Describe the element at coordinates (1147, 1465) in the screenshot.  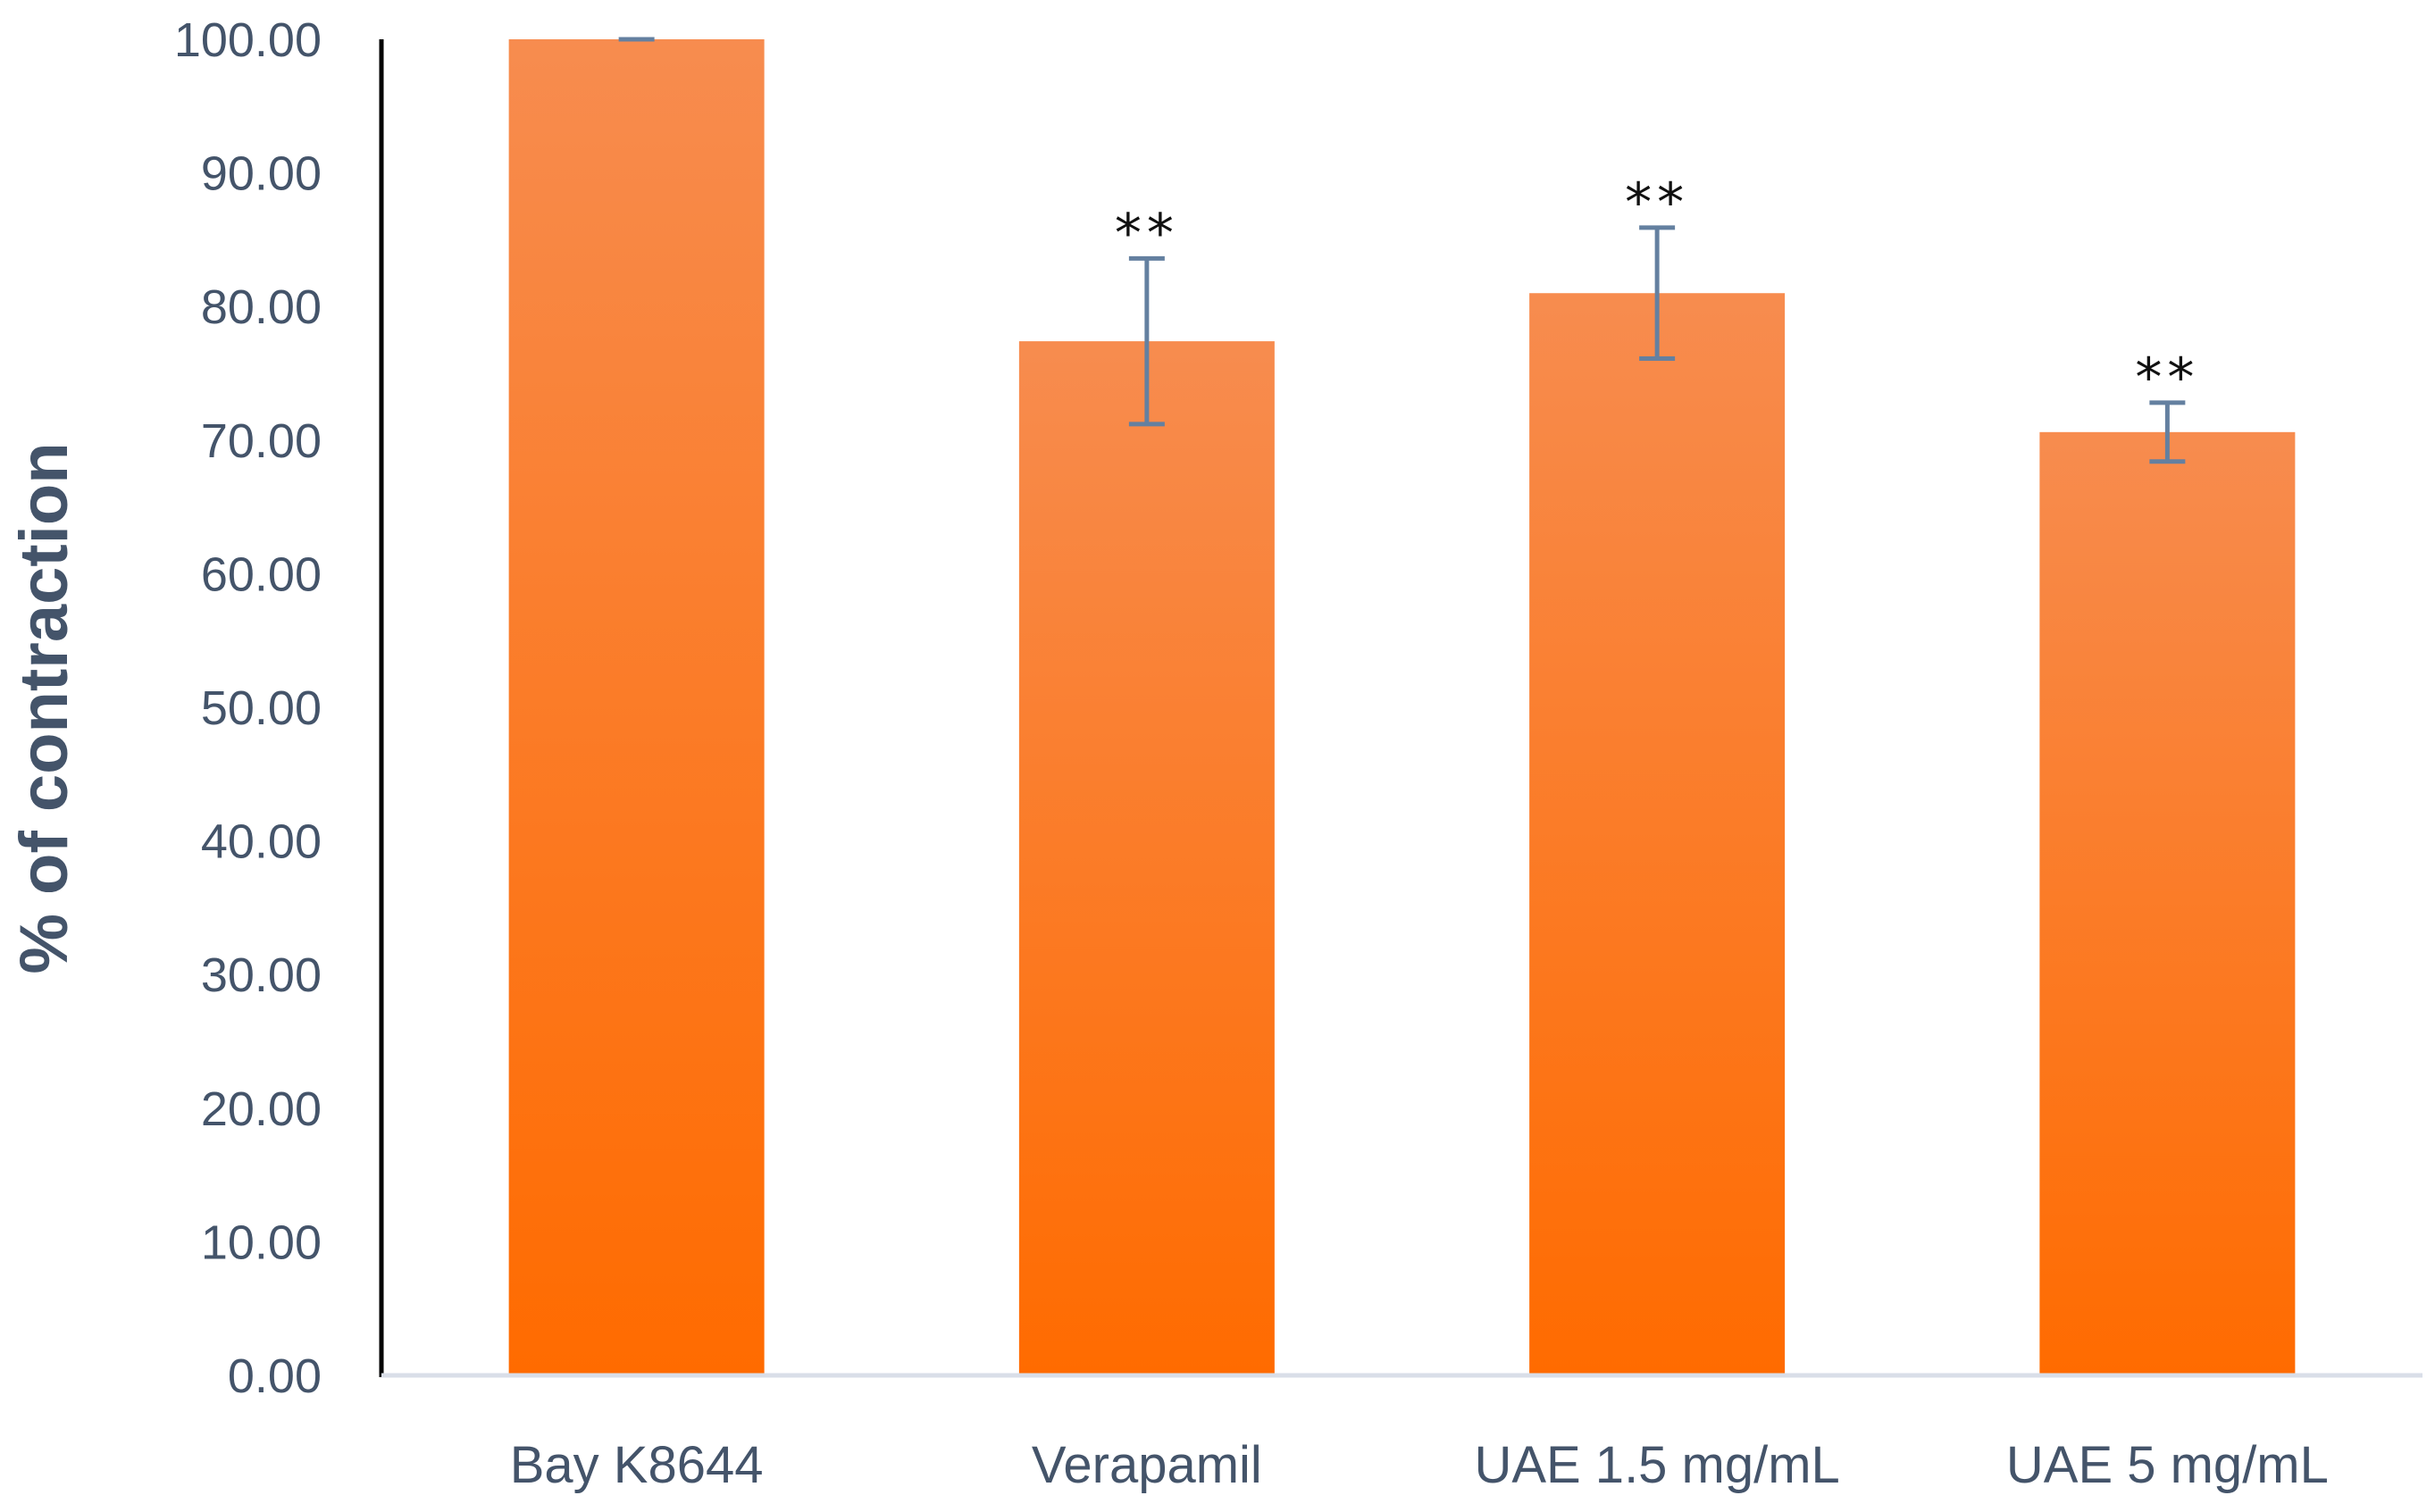
I see `x-tick-label: Verapamil` at that location.